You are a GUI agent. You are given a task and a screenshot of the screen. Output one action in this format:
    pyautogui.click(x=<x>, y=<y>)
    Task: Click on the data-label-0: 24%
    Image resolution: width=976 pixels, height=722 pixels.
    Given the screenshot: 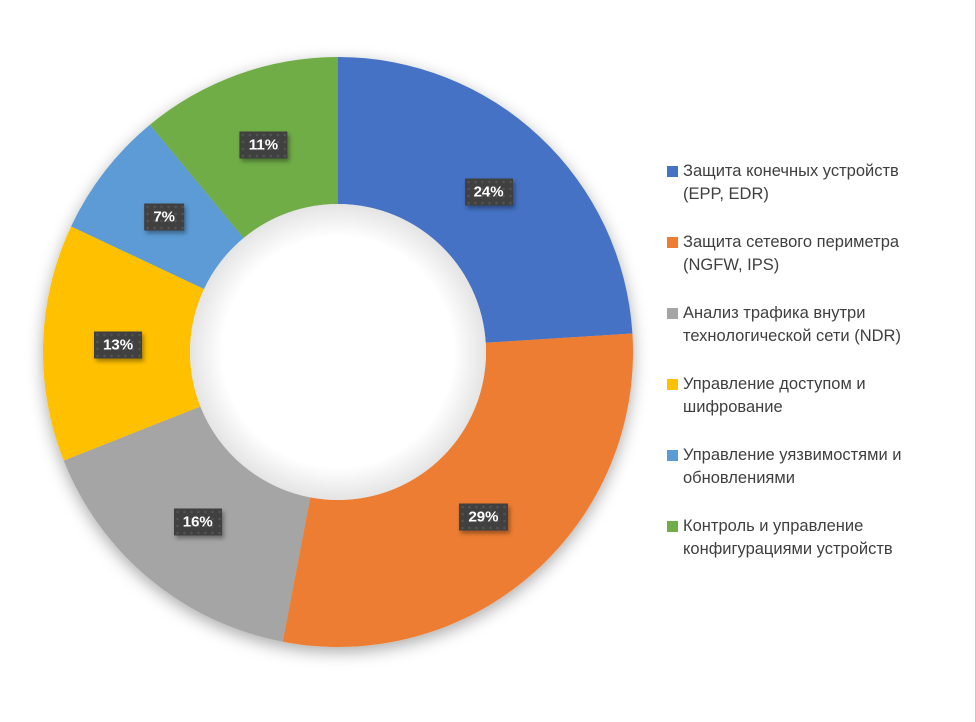 What is the action you would take?
    pyautogui.click(x=488, y=192)
    